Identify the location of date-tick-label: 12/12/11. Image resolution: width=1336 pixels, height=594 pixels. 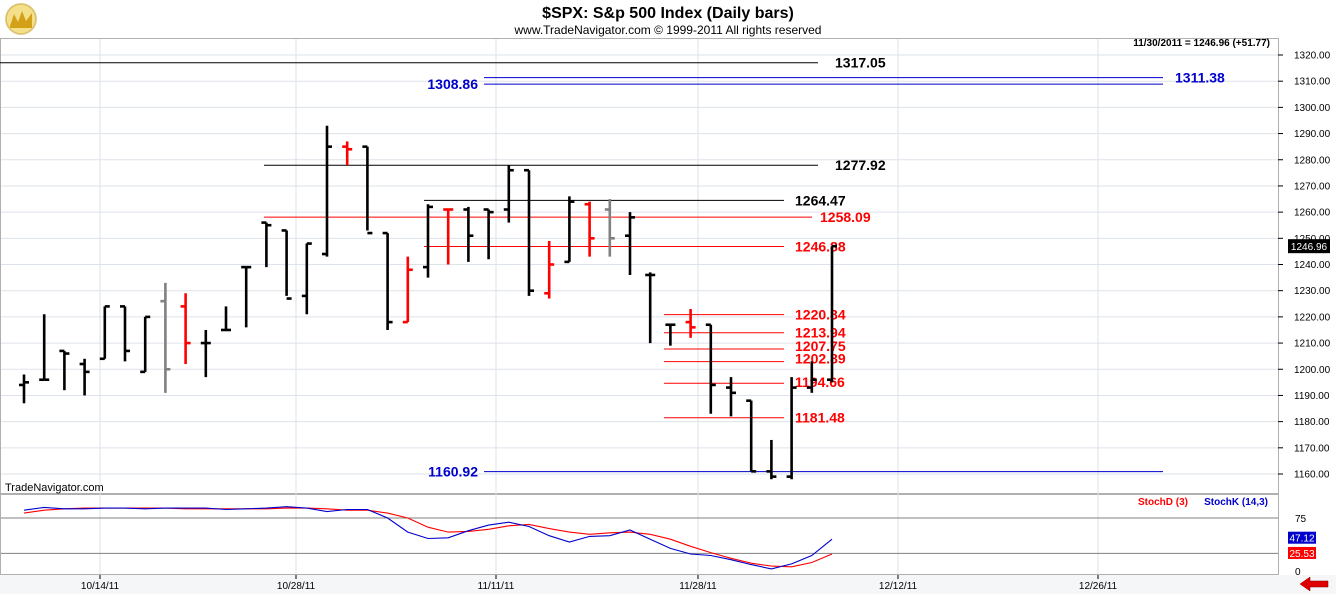
(898, 586).